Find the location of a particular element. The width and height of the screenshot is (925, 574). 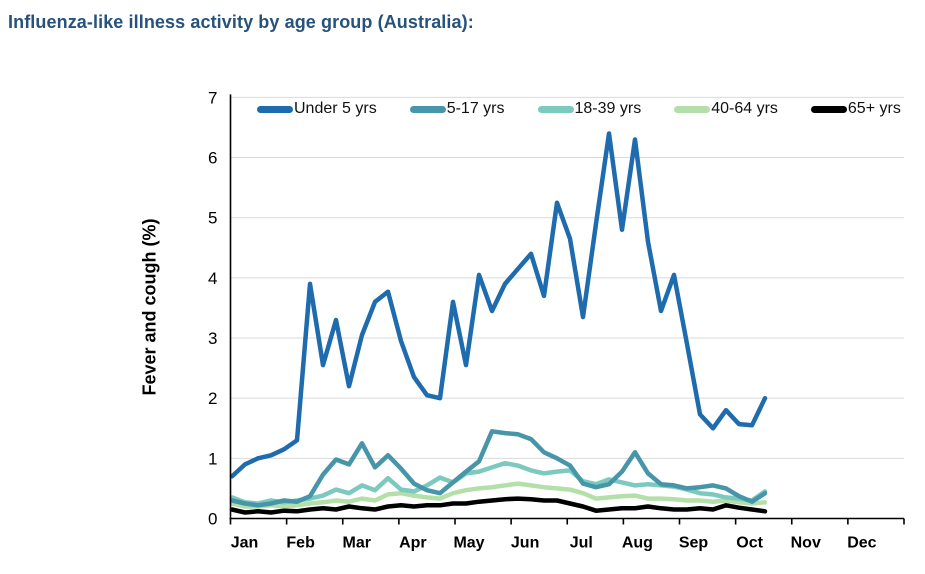

x-tick-label-jan: Jan is located at coordinates (245, 543).